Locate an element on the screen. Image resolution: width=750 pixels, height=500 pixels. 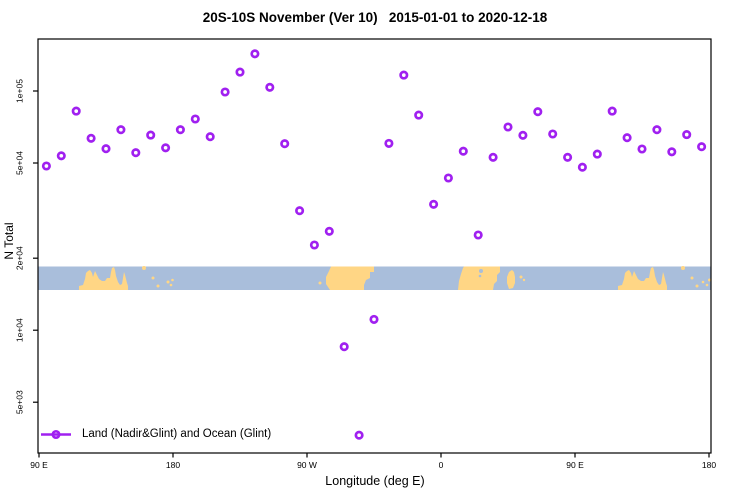
legend-label: Land (Nadir&Glint) and Ocean (Glint) is located at coordinates (177, 434).